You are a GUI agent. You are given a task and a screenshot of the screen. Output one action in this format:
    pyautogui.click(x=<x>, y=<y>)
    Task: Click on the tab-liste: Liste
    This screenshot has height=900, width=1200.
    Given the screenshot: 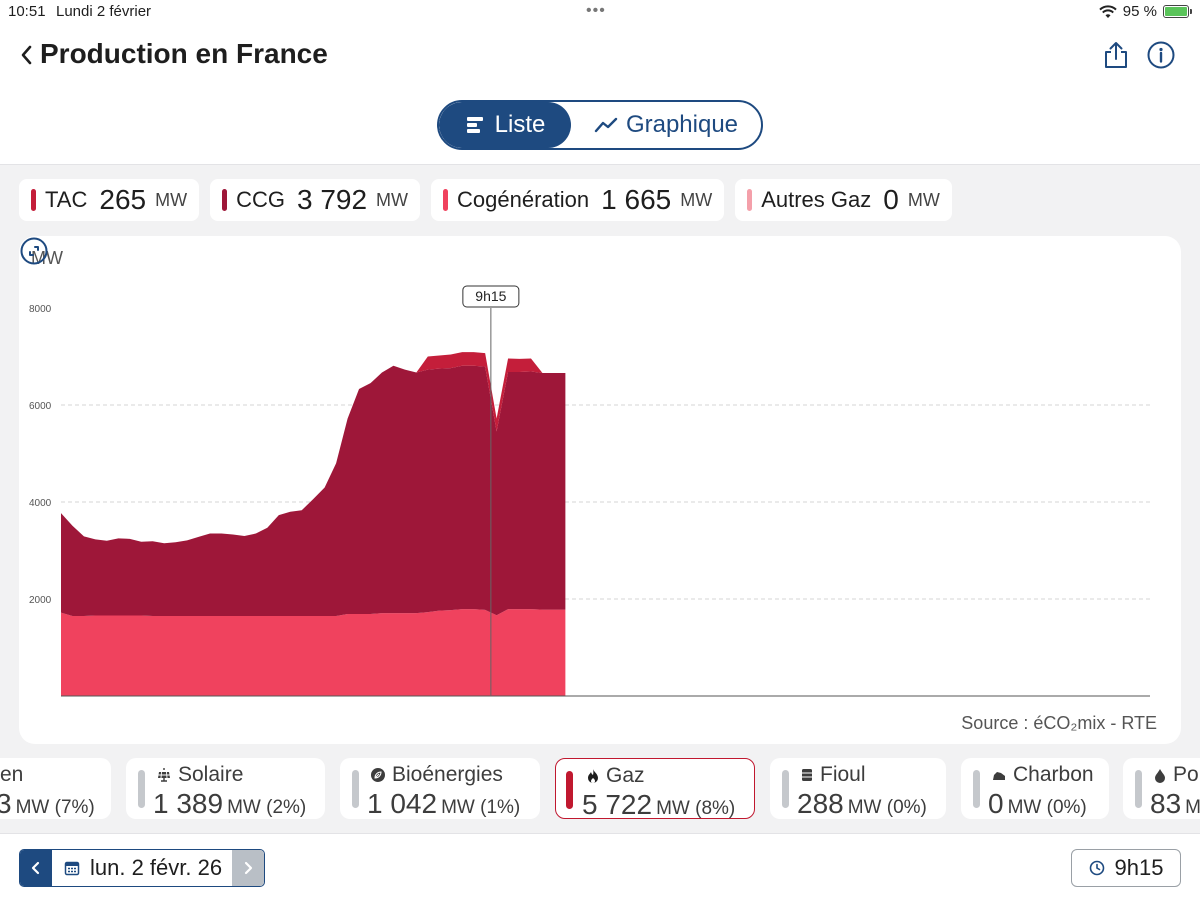 What is the action you would take?
    pyautogui.click(x=505, y=125)
    